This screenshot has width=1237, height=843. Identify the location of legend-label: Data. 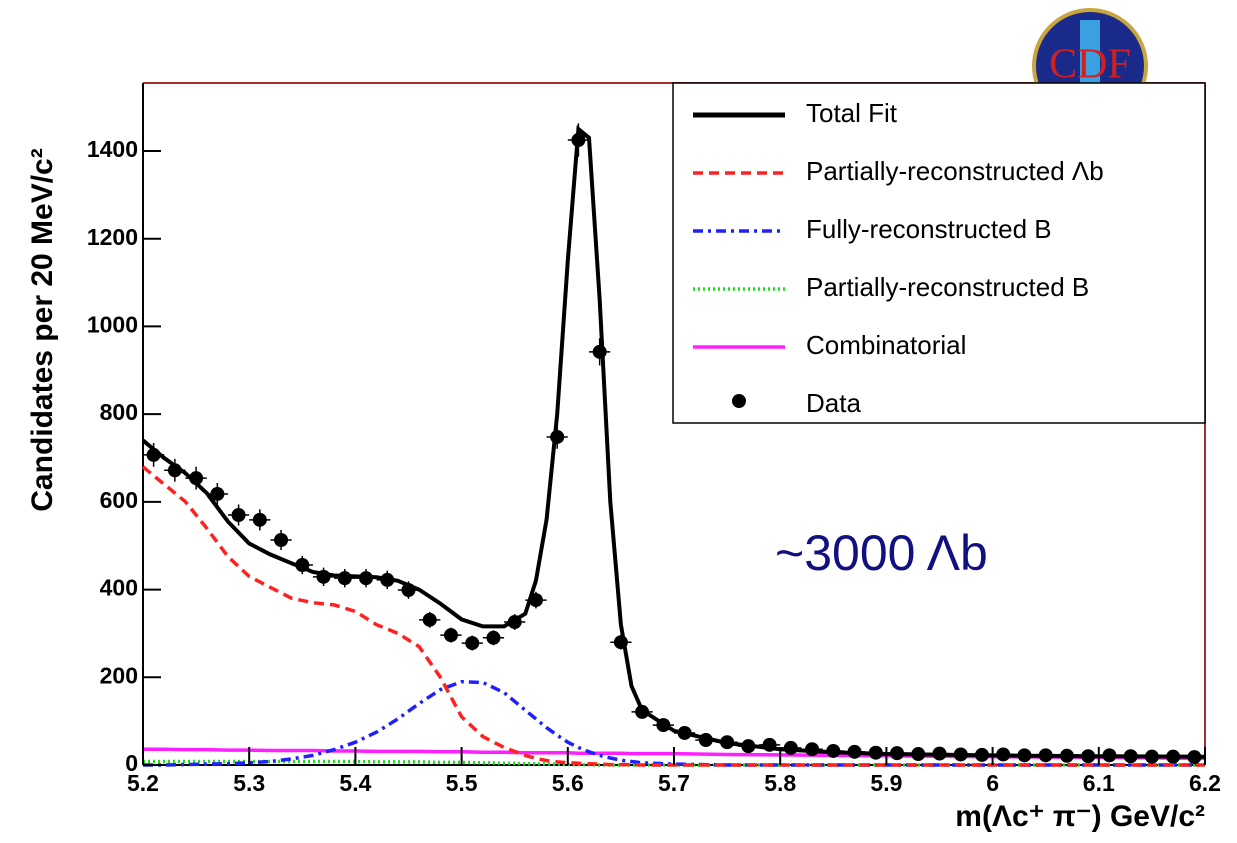
(833, 403).